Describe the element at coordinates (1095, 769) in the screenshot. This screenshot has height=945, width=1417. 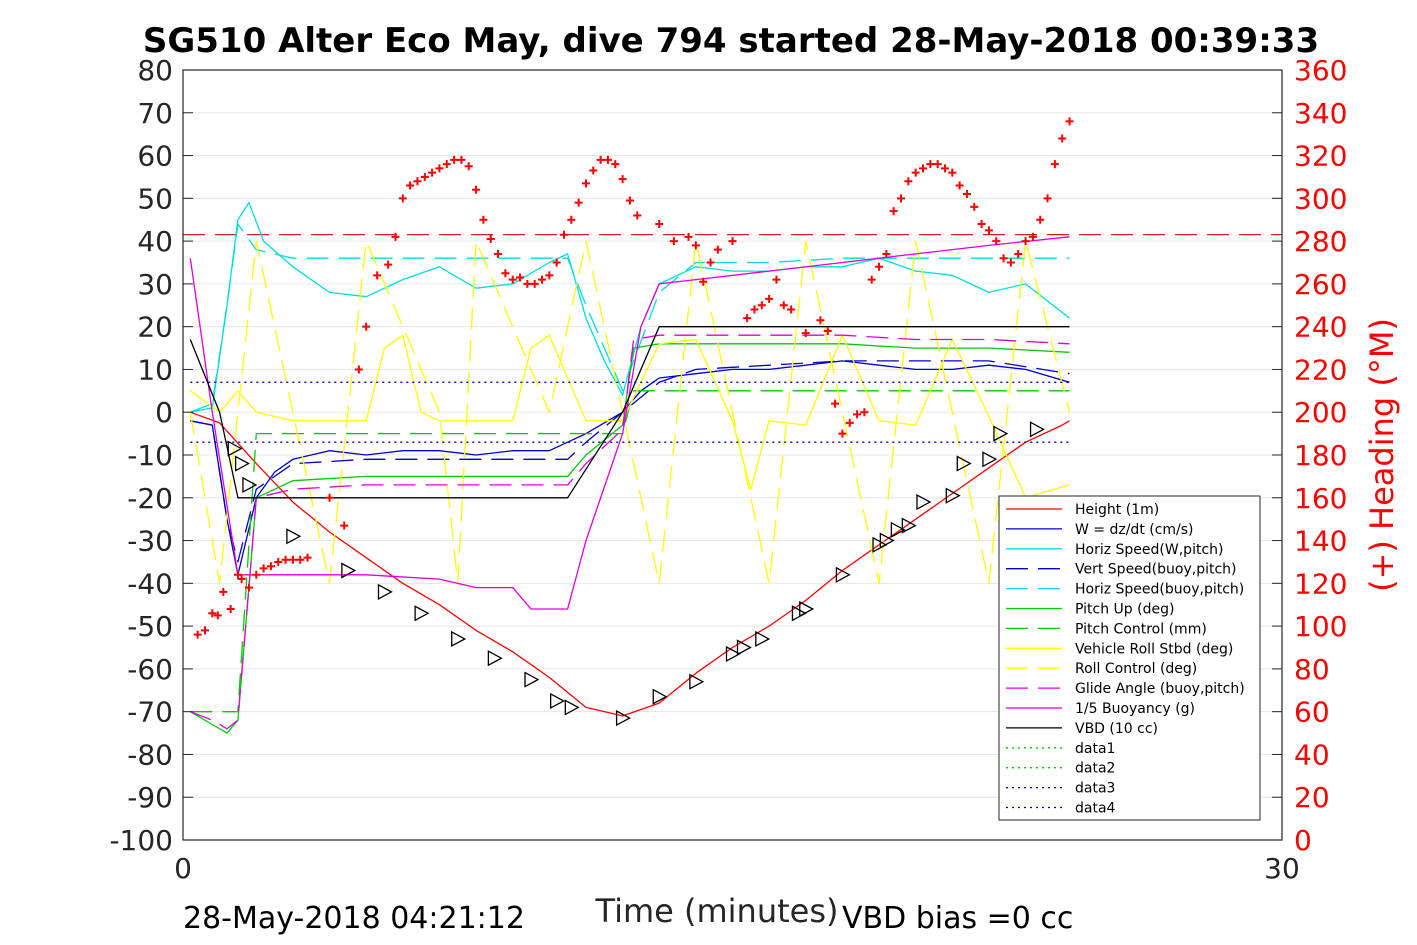
I see `legend-label: data2` at that location.